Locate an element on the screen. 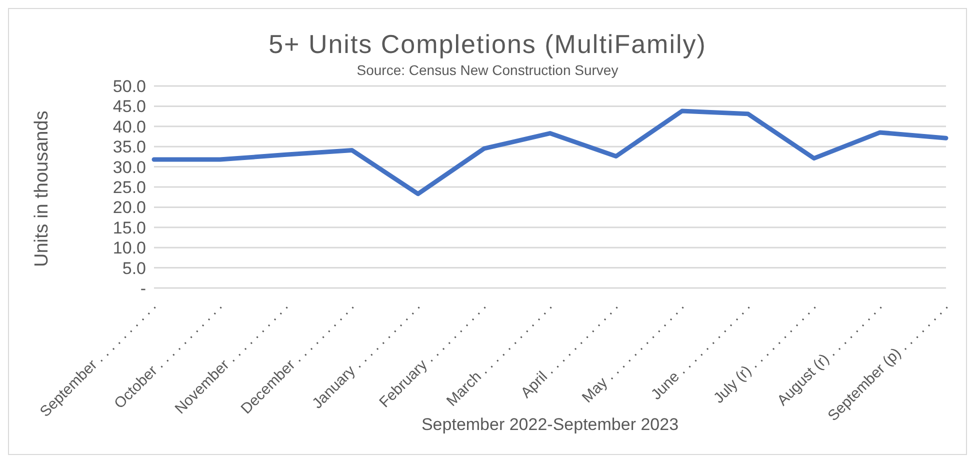  y-tick-label: 25.0 is located at coordinates (129, 188).